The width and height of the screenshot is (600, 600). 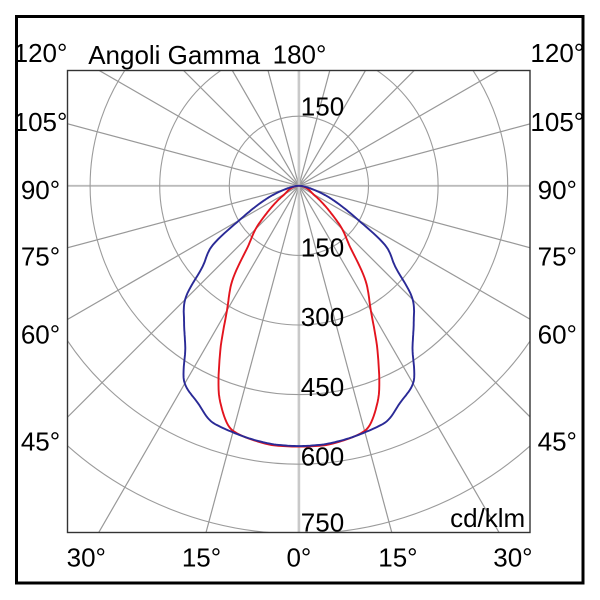 What do you see at coordinates (322, 387) in the screenshot?
I see `svg-text: 450` at bounding box center [322, 387].